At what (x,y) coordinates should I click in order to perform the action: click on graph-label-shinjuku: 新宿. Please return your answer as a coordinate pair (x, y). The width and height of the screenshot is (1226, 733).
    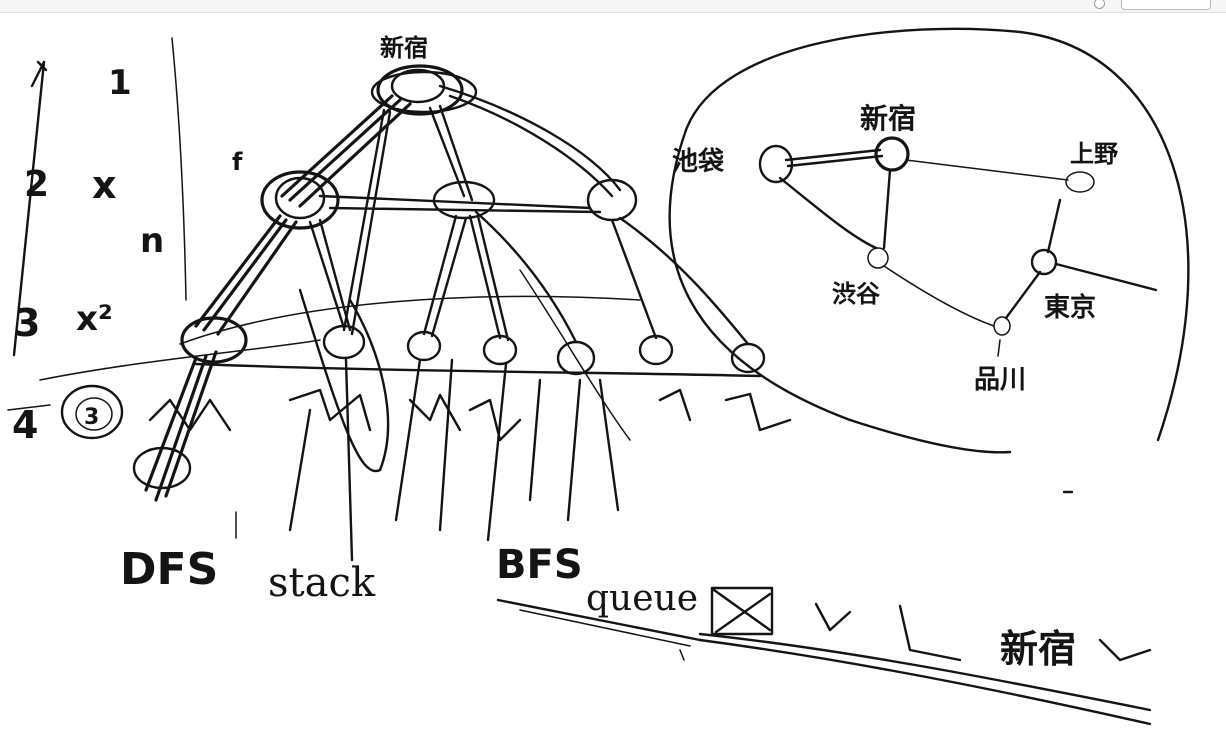
    Looking at the image, I should click on (888, 118).